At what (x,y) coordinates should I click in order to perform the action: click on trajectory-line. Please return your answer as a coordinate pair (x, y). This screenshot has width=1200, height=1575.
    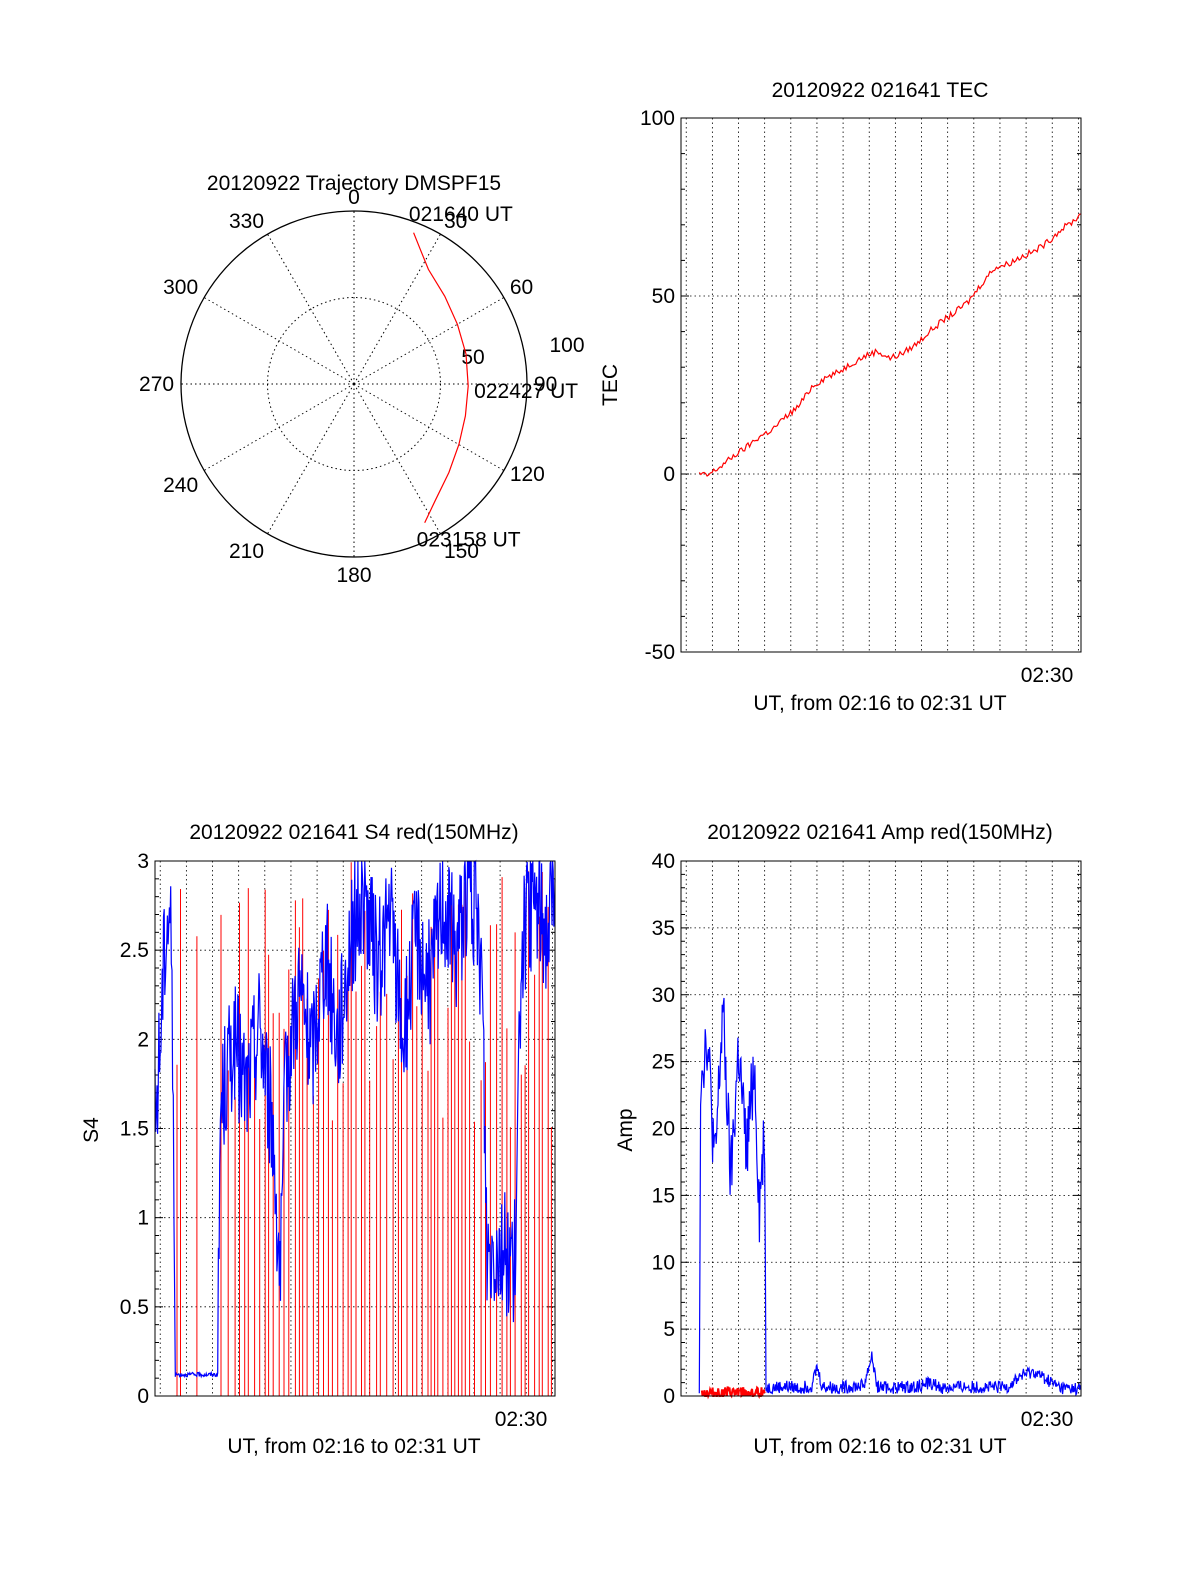
    Looking at the image, I should click on (441, 377).